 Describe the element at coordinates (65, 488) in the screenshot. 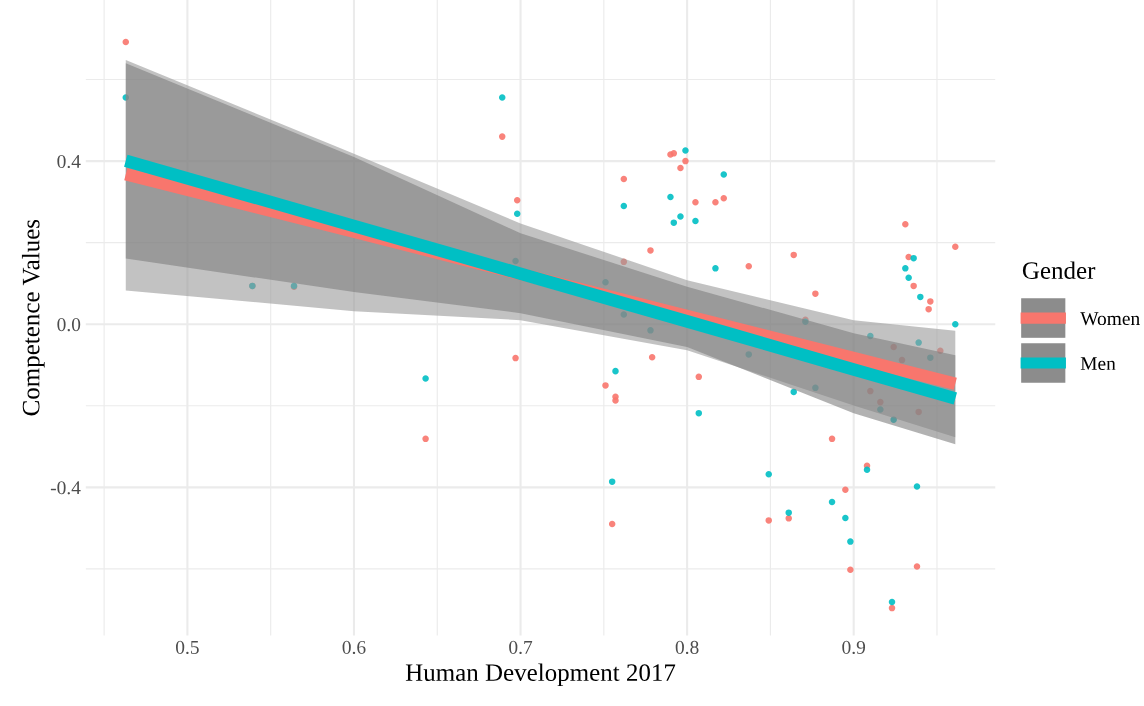

I see `y-tick-label: -0.4` at that location.